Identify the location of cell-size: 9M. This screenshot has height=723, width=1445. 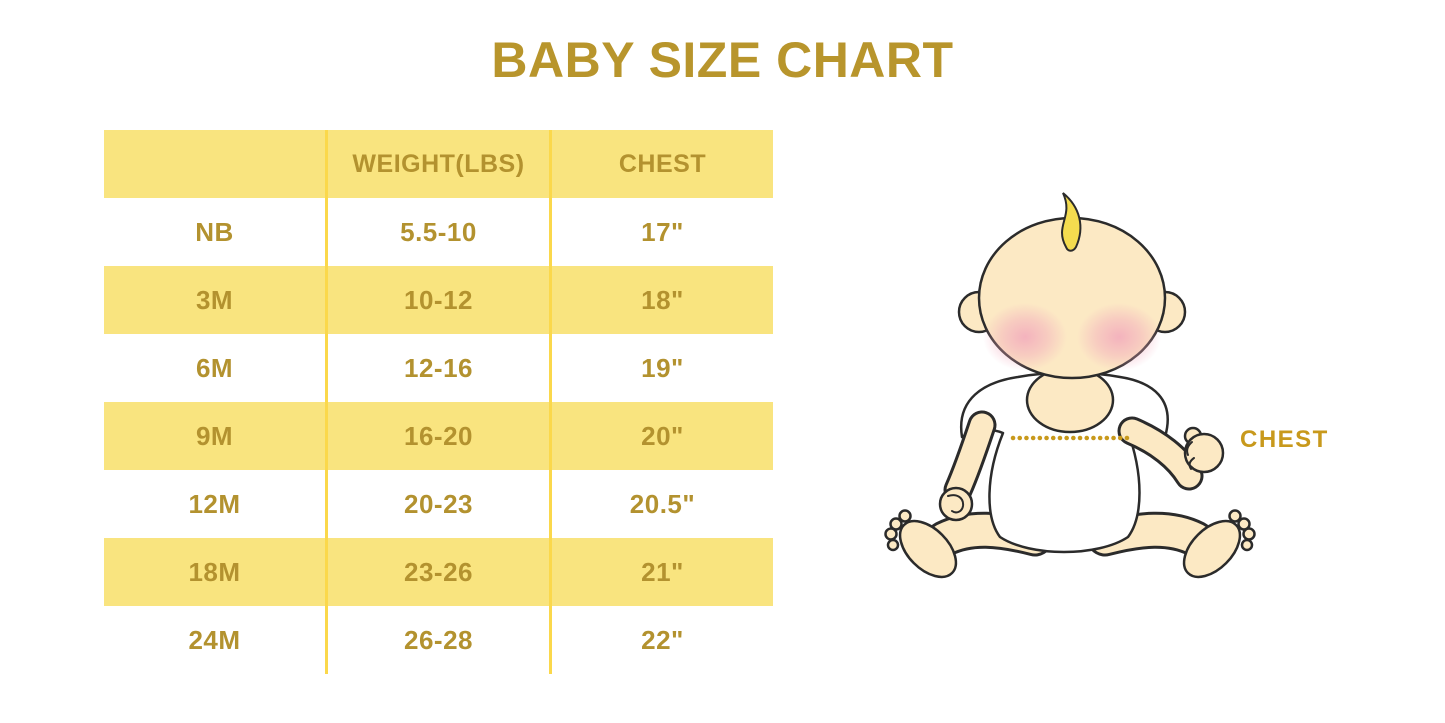
(214, 435).